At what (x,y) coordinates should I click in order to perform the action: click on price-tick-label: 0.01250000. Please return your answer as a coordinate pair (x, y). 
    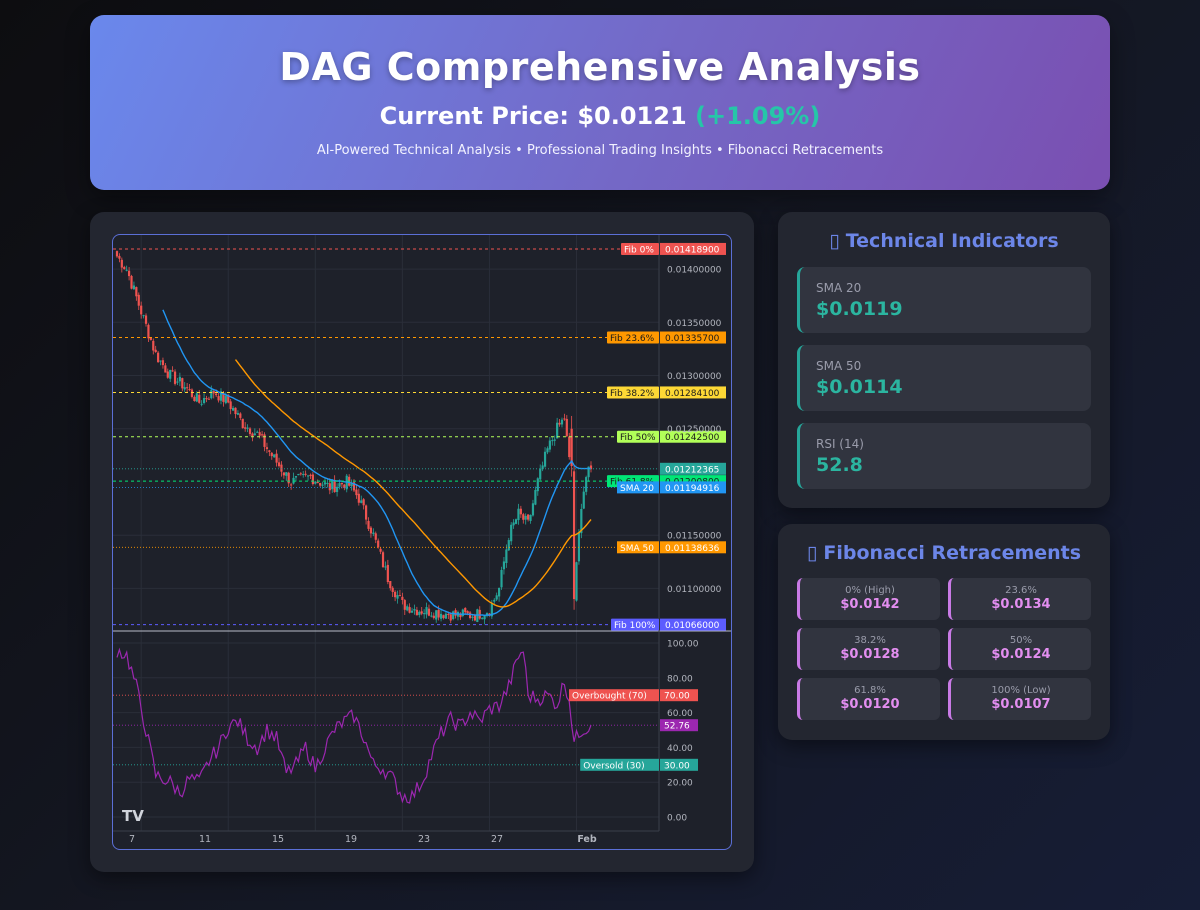
    Looking at the image, I should click on (694, 430).